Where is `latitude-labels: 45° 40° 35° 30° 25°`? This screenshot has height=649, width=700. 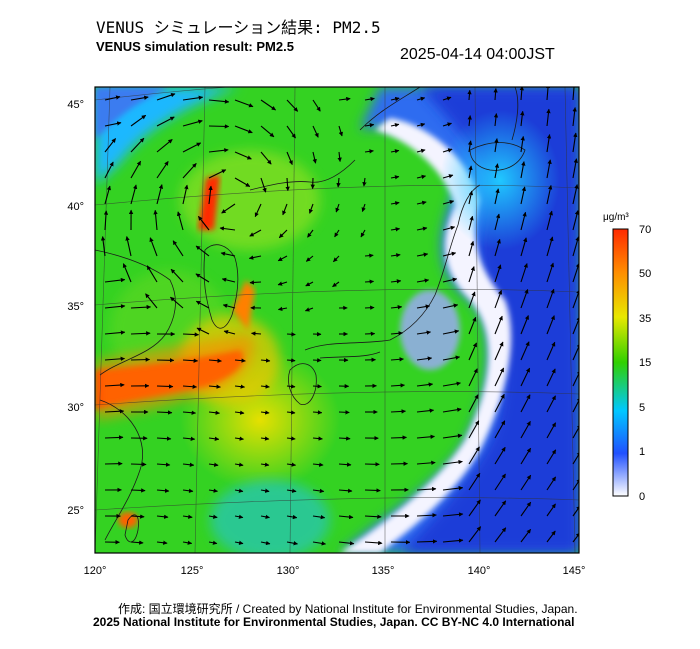
latitude-labels: 45° 40° 35° 30° 25° is located at coordinates (75, 308).